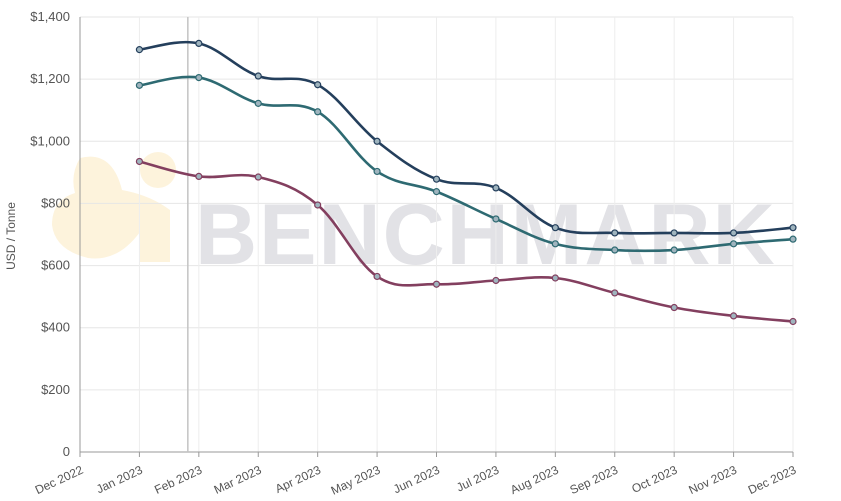 This screenshot has width=841, height=501. Describe the element at coordinates (158, 170) in the screenshot. I see `watermark-logo-circle` at that location.